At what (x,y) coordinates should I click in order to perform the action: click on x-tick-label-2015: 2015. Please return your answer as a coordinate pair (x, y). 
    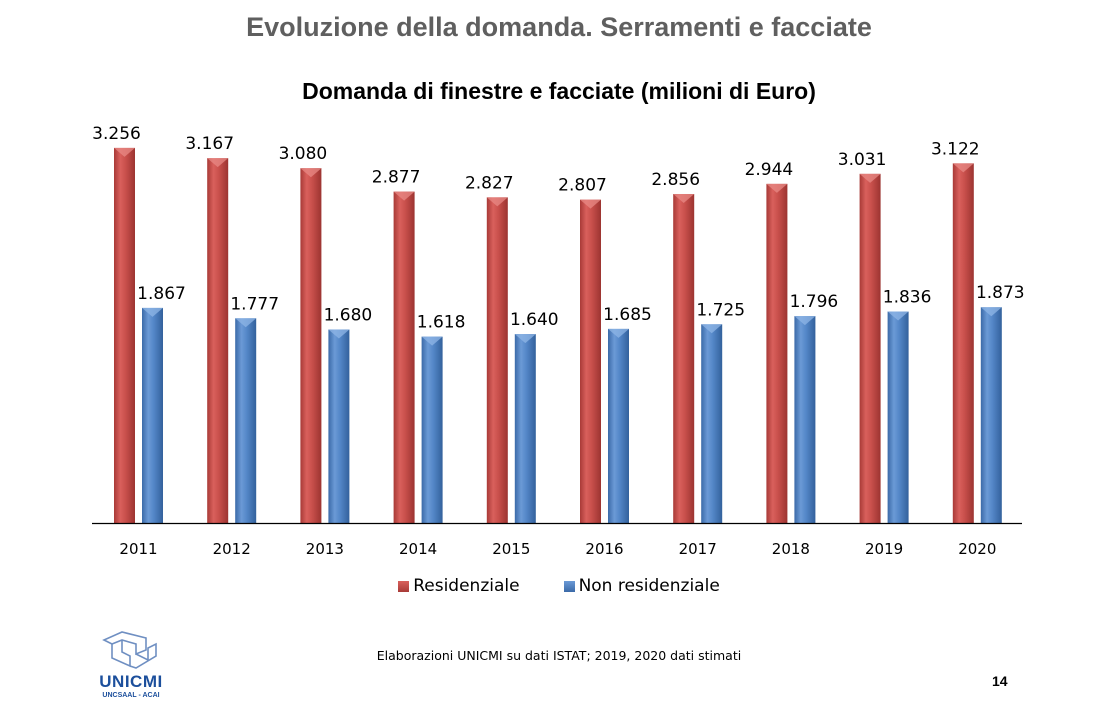
    Looking at the image, I should click on (511, 549).